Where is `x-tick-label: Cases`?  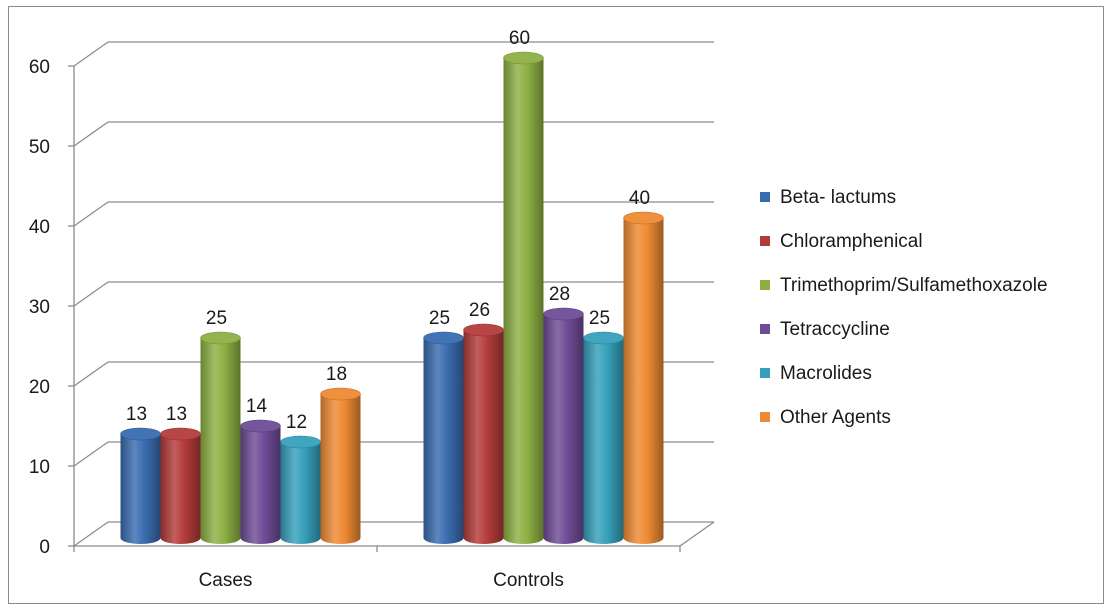 x-tick-label: Cases is located at coordinates (226, 580).